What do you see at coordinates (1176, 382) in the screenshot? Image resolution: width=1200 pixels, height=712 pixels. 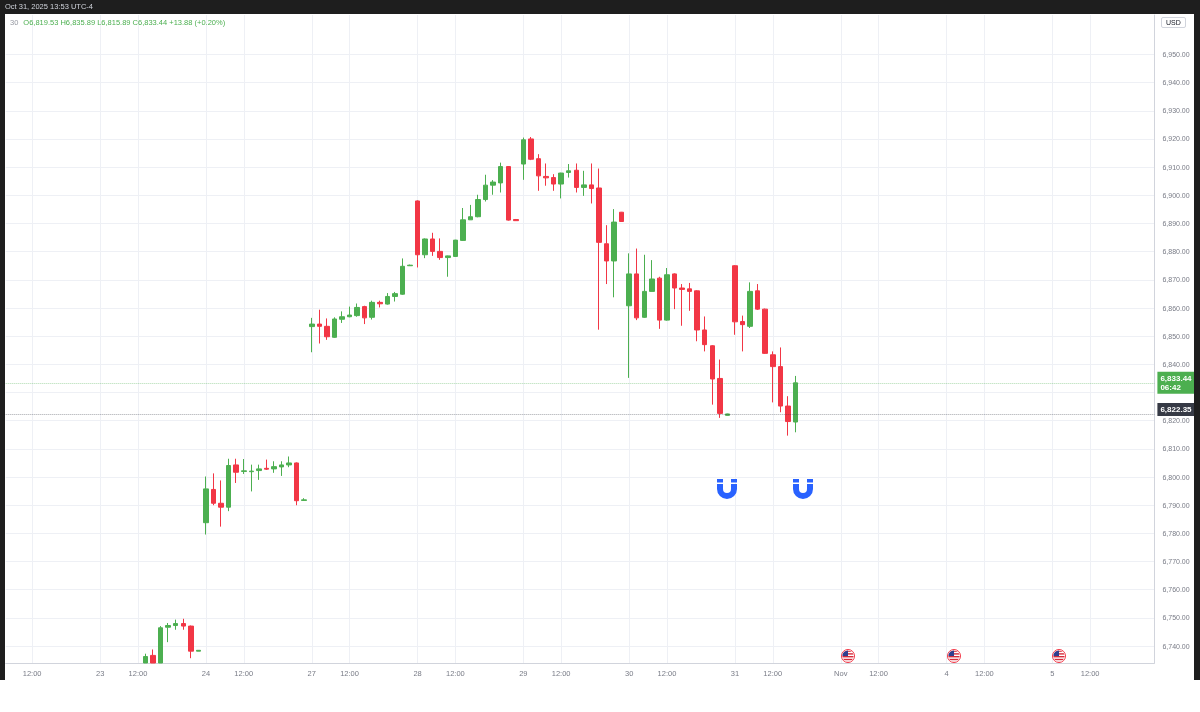 I see `ref-line-label: 6,833.44 06:42` at bounding box center [1176, 382].